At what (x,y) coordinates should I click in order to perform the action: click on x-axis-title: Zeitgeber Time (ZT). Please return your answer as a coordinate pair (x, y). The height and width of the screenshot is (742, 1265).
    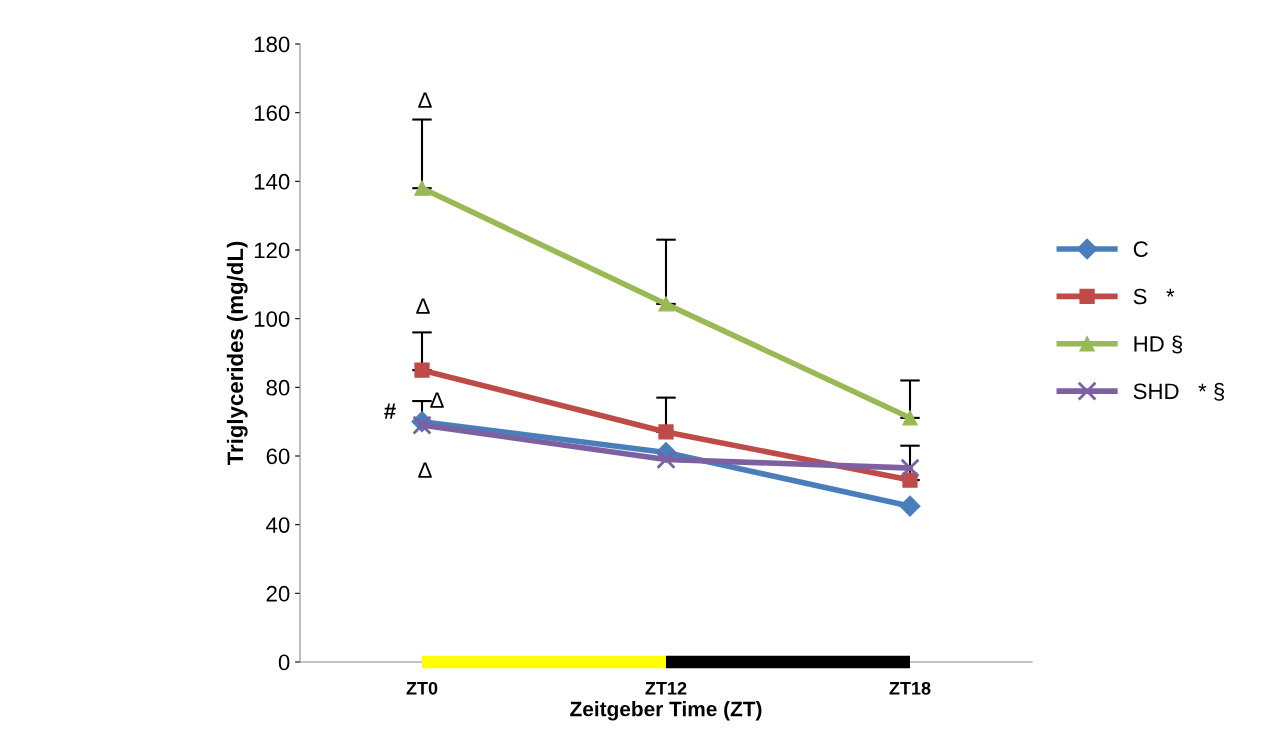
    Looking at the image, I should click on (666, 711).